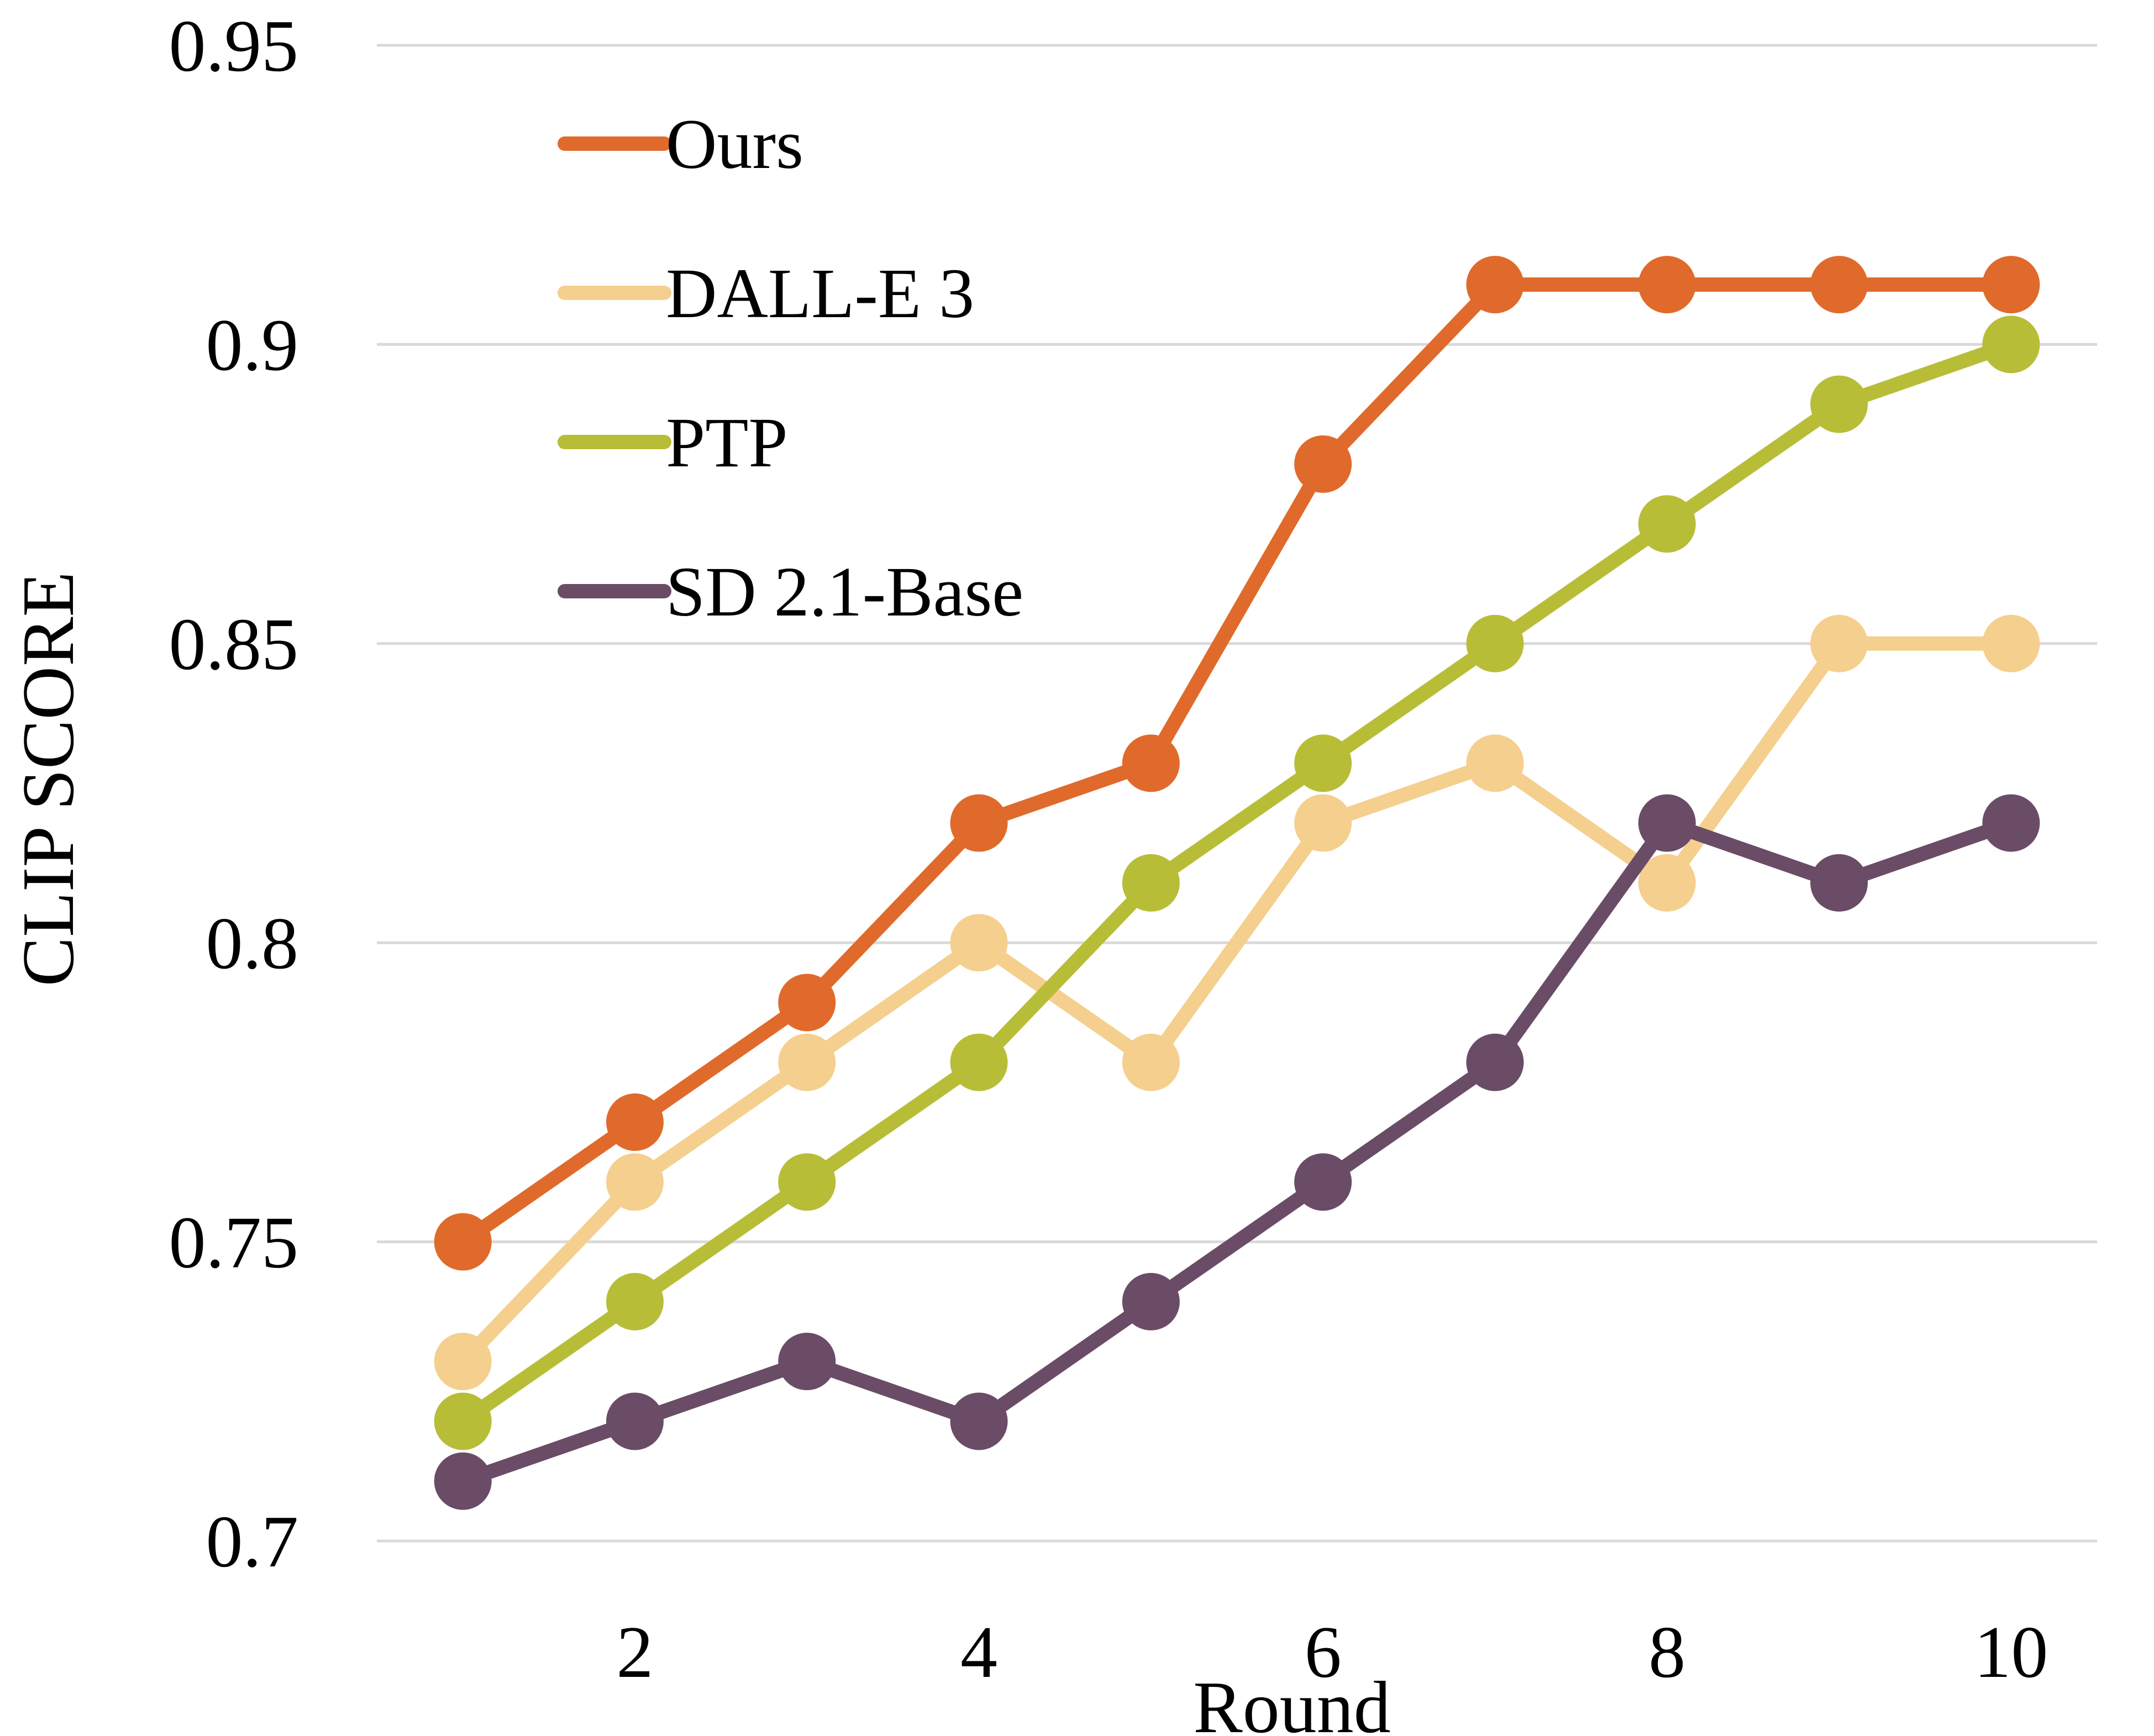 The width and height of the screenshot is (2154, 1736). Describe the element at coordinates (727, 442) in the screenshot. I see `legend-label: PTP` at that location.